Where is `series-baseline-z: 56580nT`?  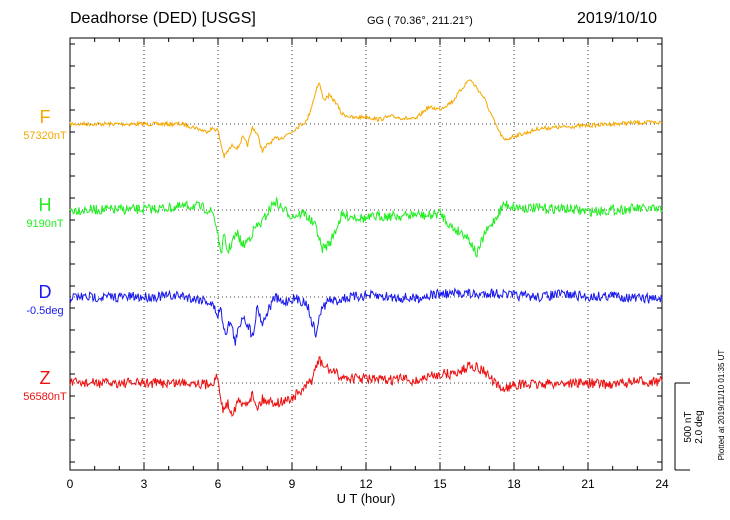 series-baseline-z: 56580nT is located at coordinates (45, 397).